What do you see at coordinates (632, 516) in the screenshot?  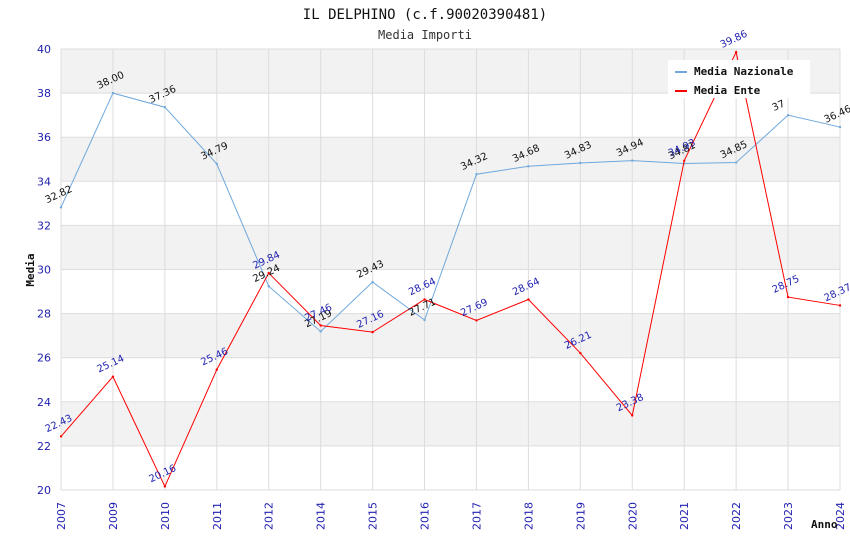 I see `x-tick-label: 2020` at bounding box center [632, 516].